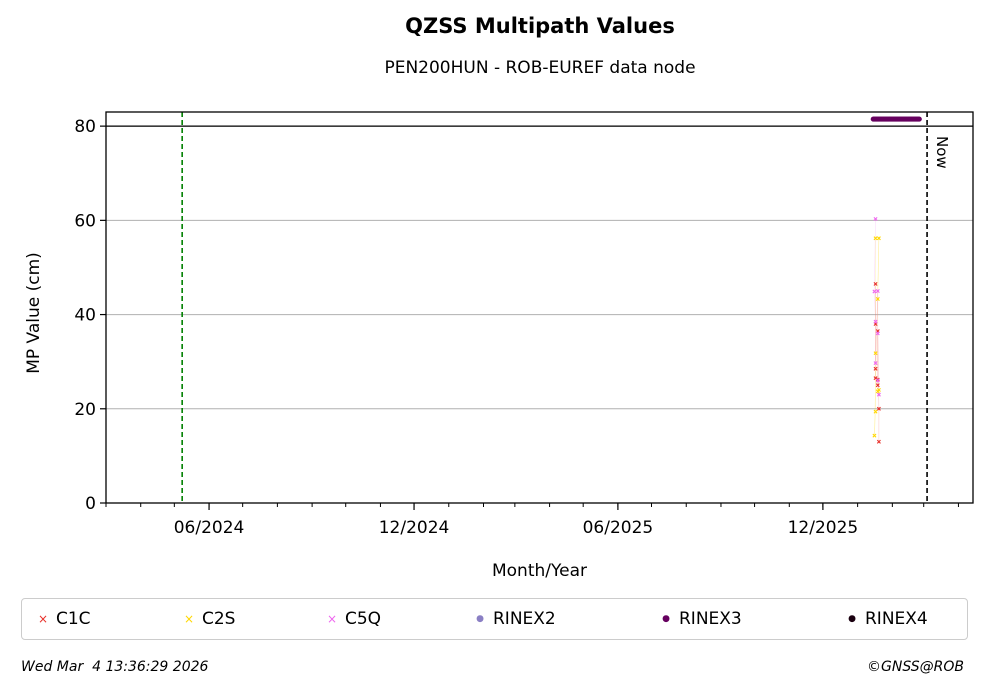 This screenshot has width=993, height=699. What do you see at coordinates (540, 26) in the screenshot?
I see `chart-title: QZSS Multipath Values` at bounding box center [540, 26].